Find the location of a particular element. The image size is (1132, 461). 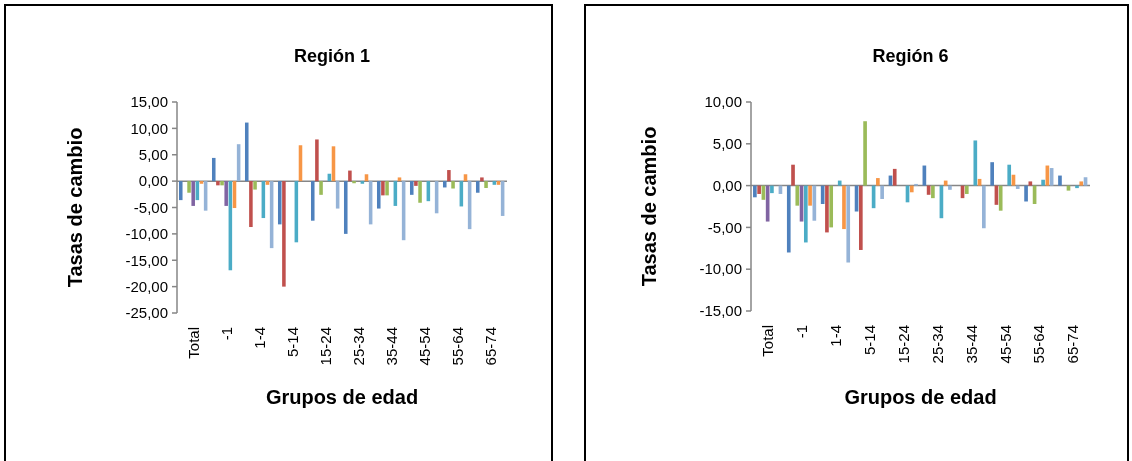

chart-title: Región 1 is located at coordinates (332, 56).